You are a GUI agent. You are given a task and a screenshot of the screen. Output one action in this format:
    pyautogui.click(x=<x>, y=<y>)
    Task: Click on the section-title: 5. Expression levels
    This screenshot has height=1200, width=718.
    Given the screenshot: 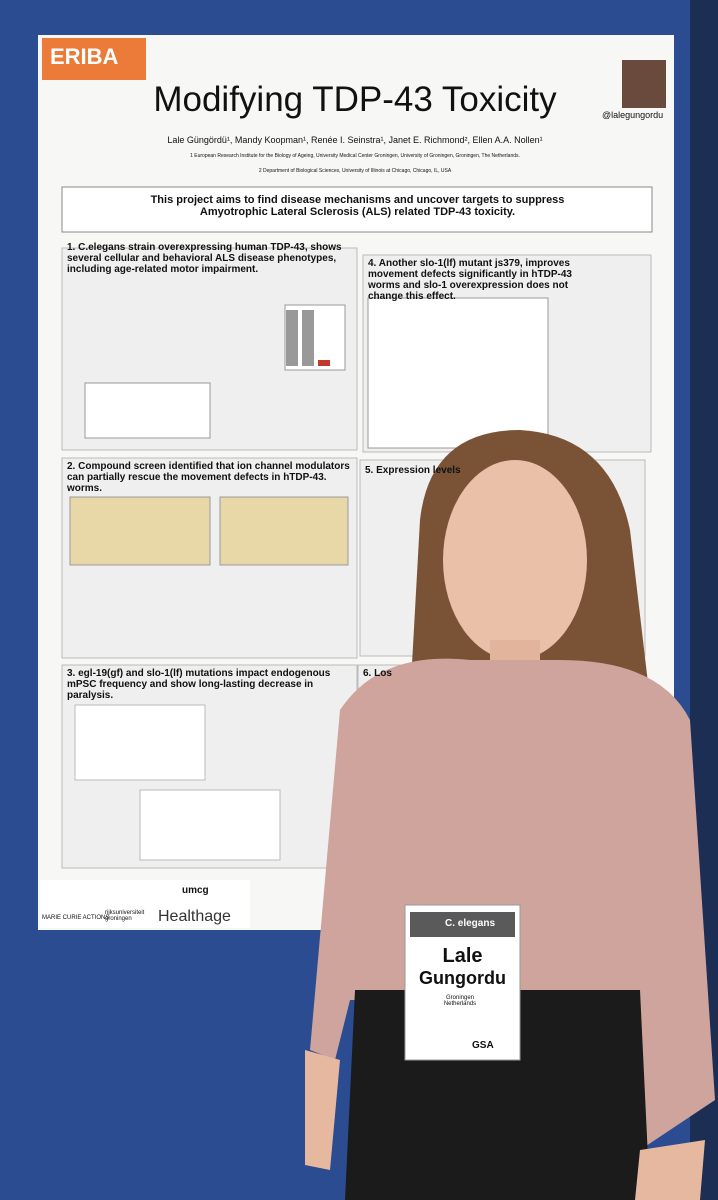 What is the action you would take?
    pyautogui.click(x=413, y=470)
    